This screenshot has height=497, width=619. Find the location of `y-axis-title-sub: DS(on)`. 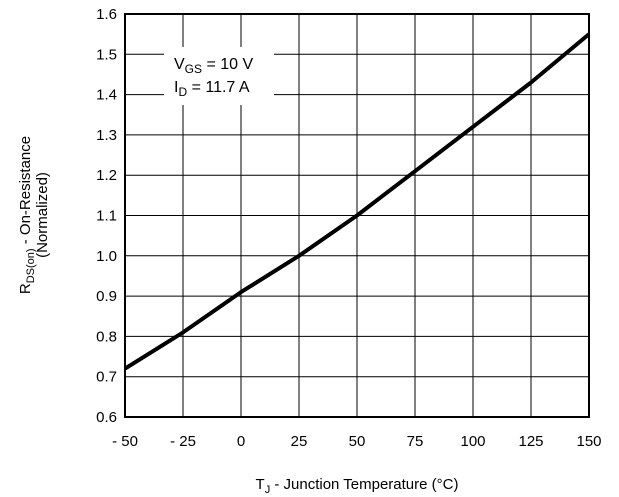

y-axis-title-sub: DS(on) is located at coordinates (31, 265).